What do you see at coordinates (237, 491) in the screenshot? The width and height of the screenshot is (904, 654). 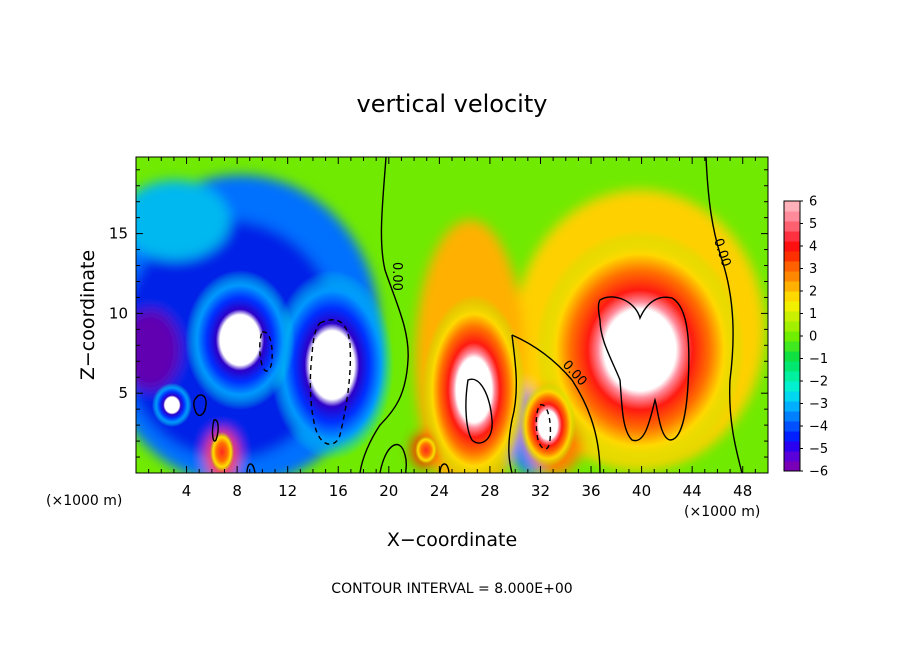 I see `x-tick-label: 8` at bounding box center [237, 491].